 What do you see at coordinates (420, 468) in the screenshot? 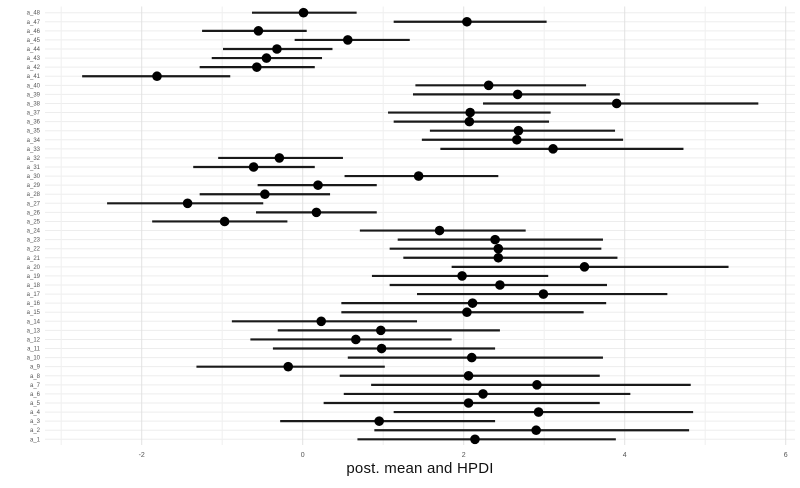
I see `x-axis-title: post. mean and HPDI` at bounding box center [420, 468].